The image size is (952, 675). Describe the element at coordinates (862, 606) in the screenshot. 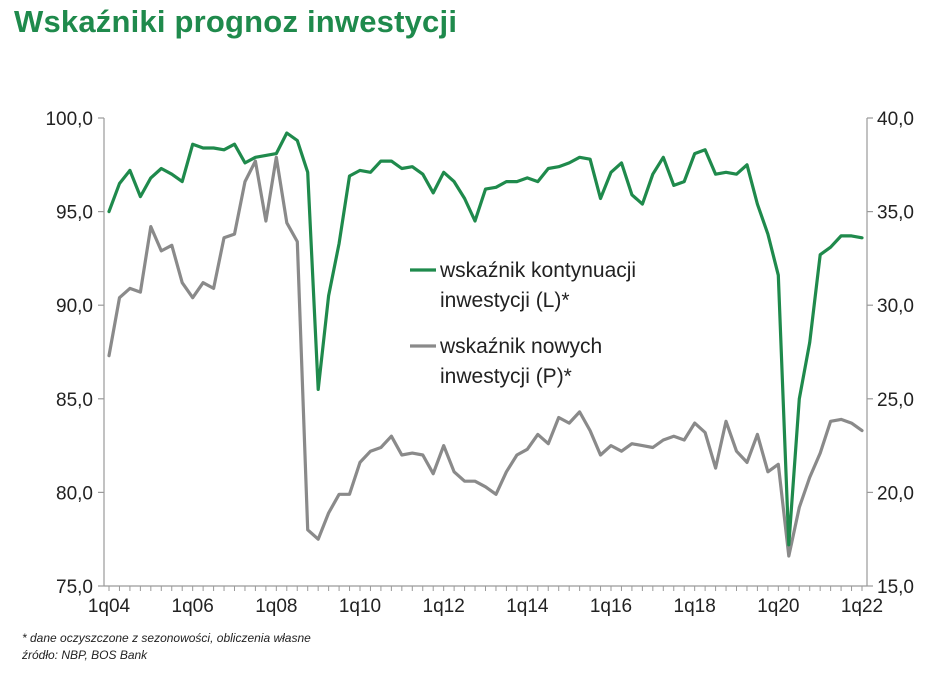

I see `x-axis-tick-label: 1q22` at that location.